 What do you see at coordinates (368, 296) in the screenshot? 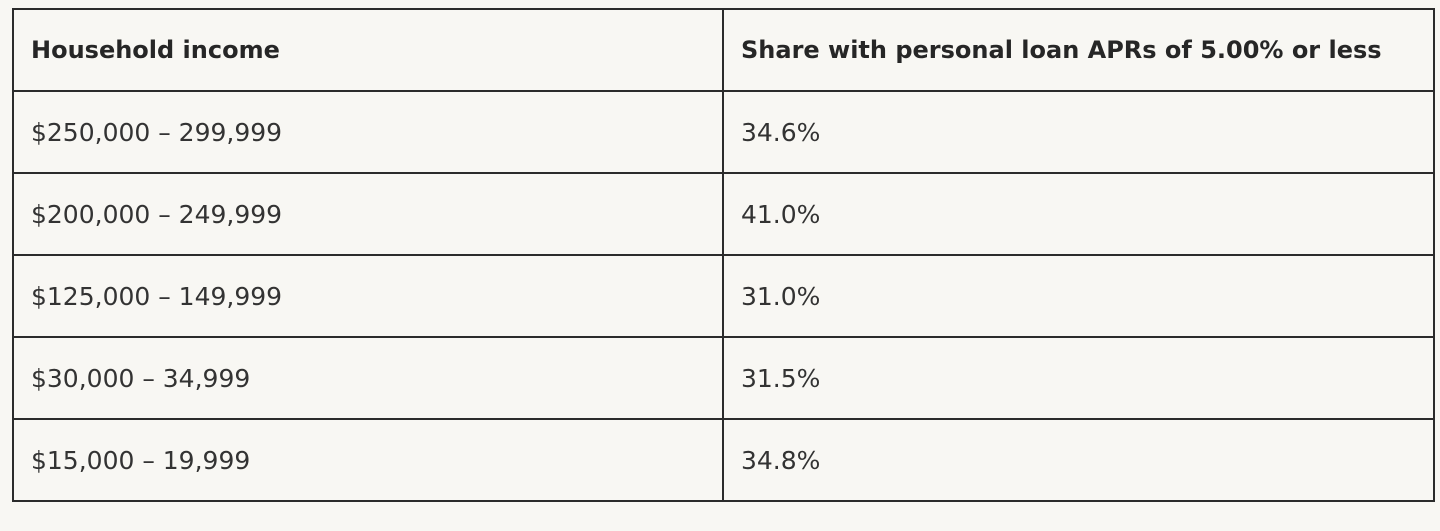
I see `income-cell: $125,000 – 149,999` at bounding box center [368, 296].